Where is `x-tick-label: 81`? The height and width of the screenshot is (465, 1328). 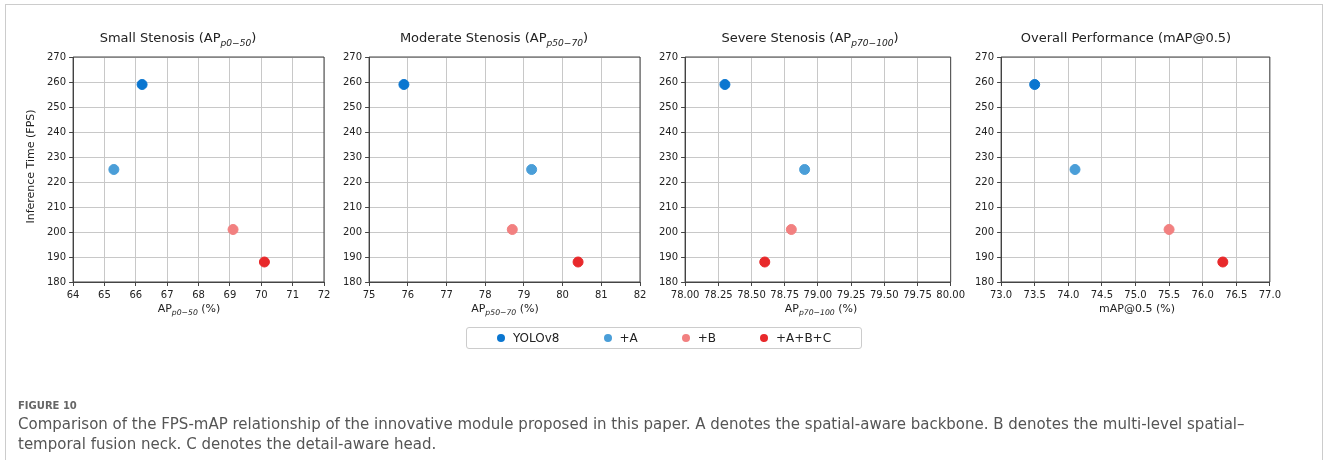 x-tick-label: 81 is located at coordinates (601, 294).